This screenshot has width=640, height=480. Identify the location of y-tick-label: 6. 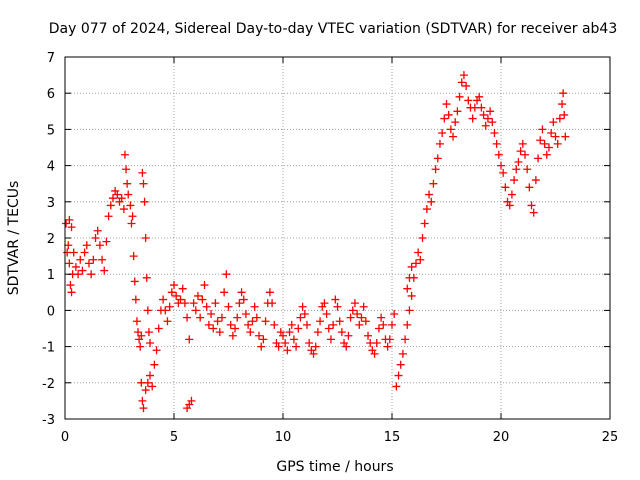
(51, 94).